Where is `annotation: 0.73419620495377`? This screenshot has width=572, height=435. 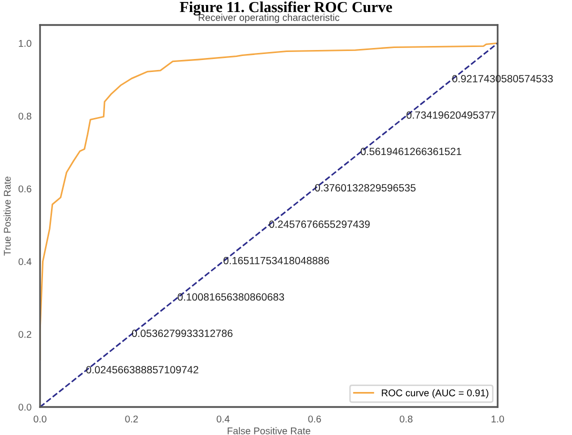 annotation: 0.73419620495377 is located at coordinates (451, 115).